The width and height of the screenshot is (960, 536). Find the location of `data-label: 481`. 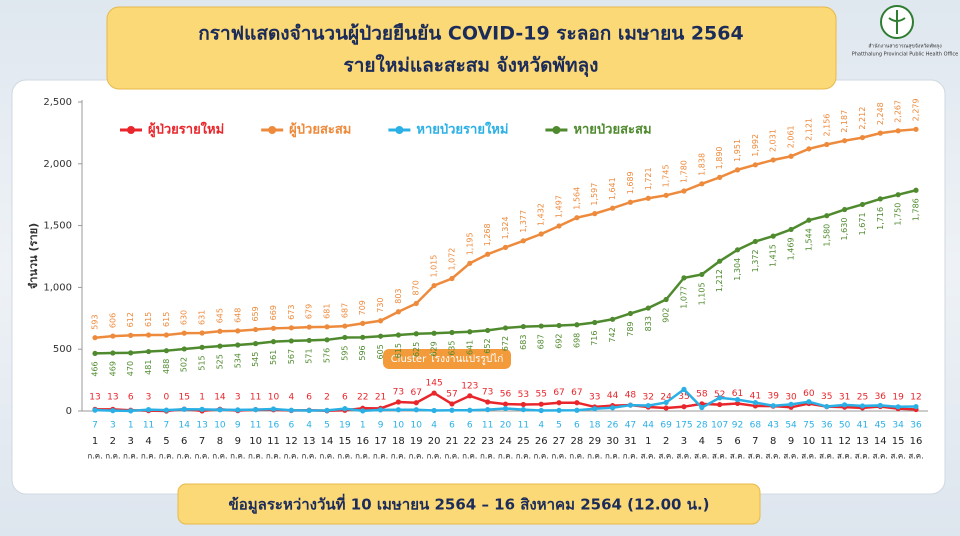

data-label: 481 is located at coordinates (148, 367).